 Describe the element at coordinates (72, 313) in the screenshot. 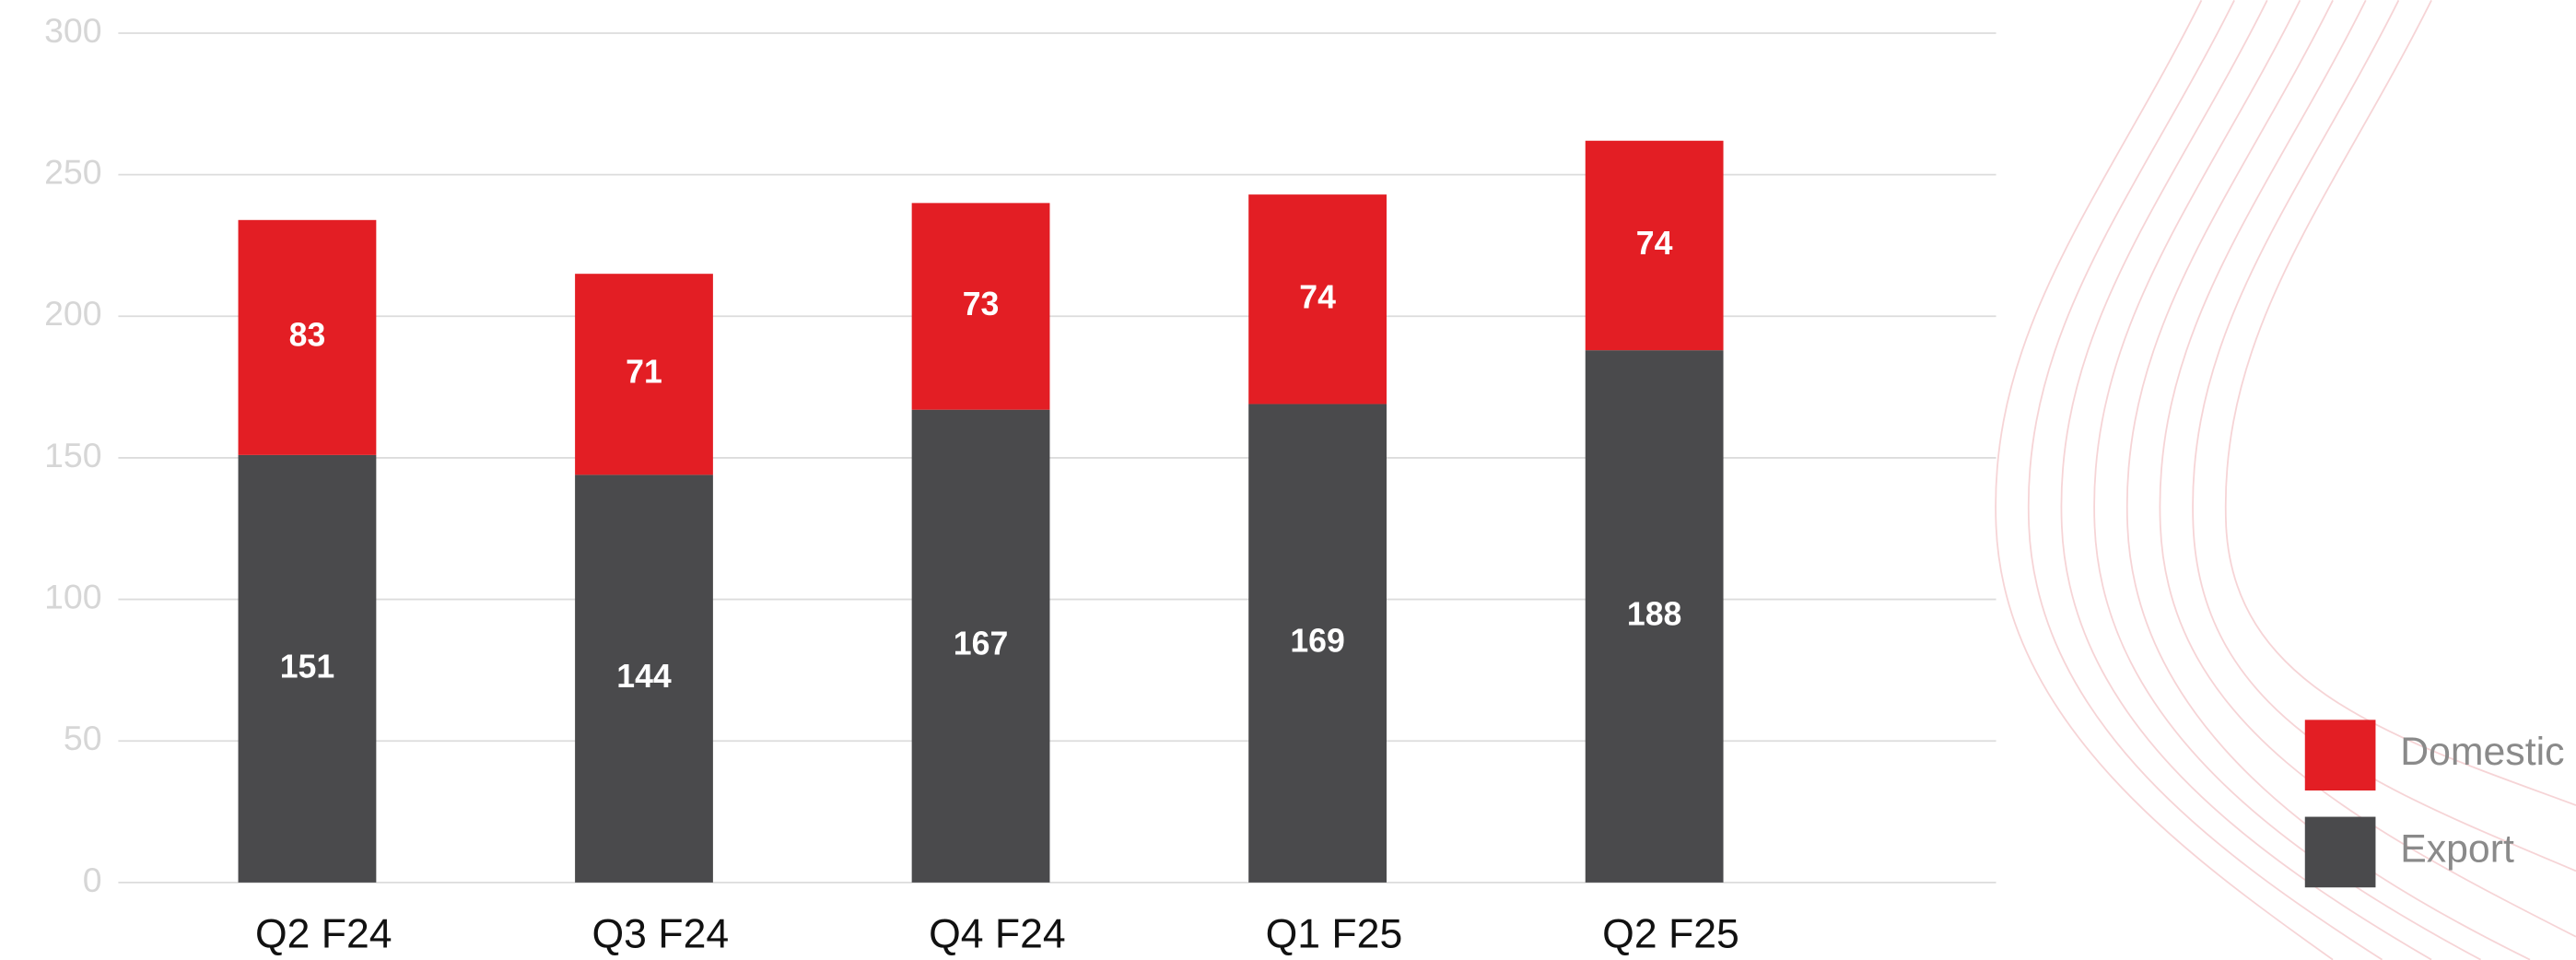

I see `y-tick-label: 200` at that location.